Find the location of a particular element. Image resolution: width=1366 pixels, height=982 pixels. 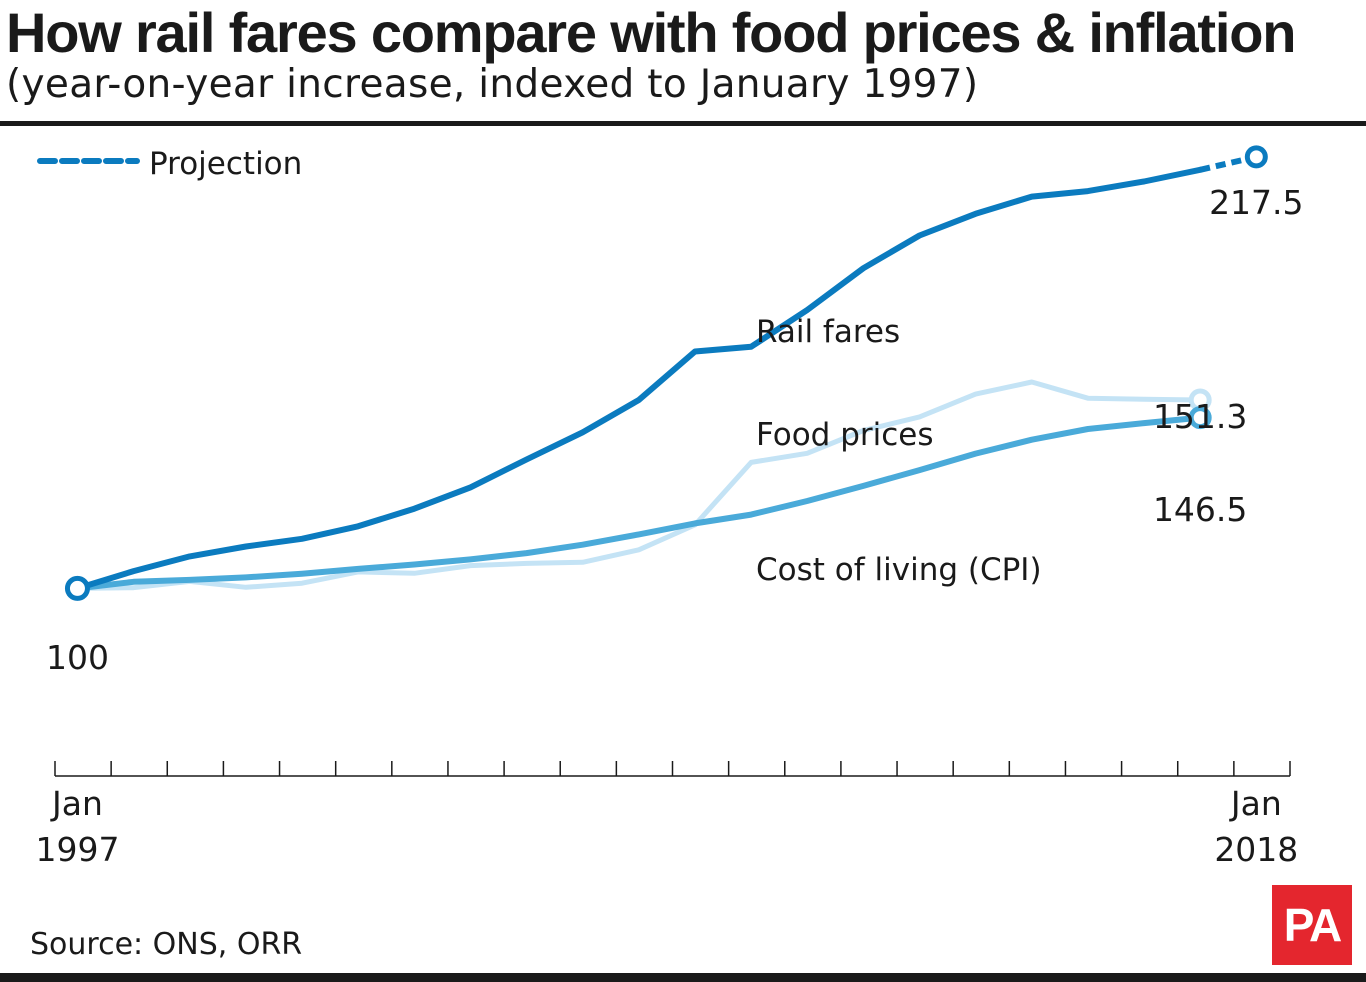

series-label-cpi: Cost of living (CPI) is located at coordinates (899, 570).